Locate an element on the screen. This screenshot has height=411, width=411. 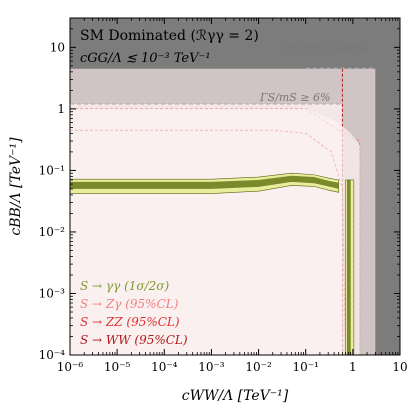
width-annotation: ΓS/mS ≥ 100% is located at coordinates (324, 48).